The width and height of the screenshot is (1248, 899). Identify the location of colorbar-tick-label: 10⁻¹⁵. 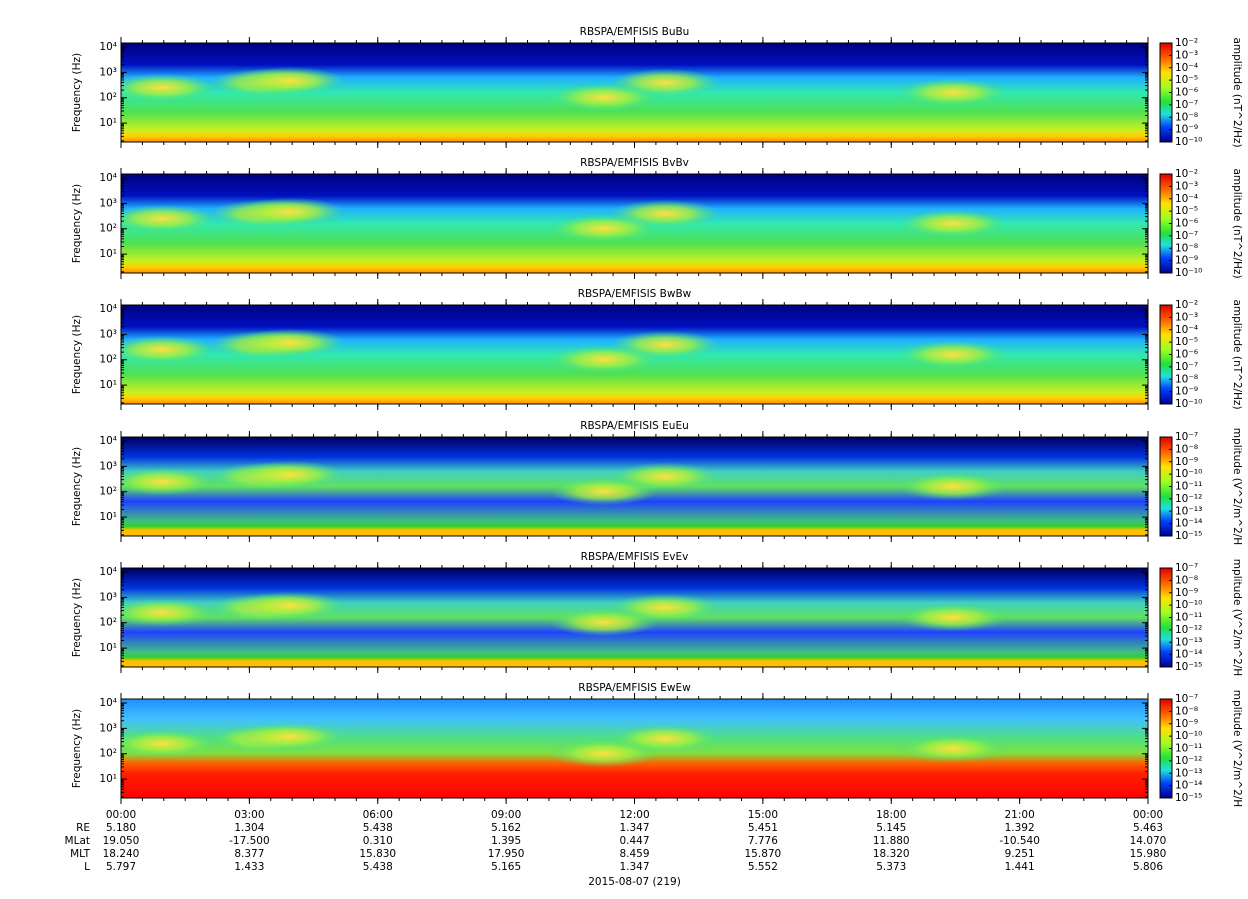
(1188, 667).